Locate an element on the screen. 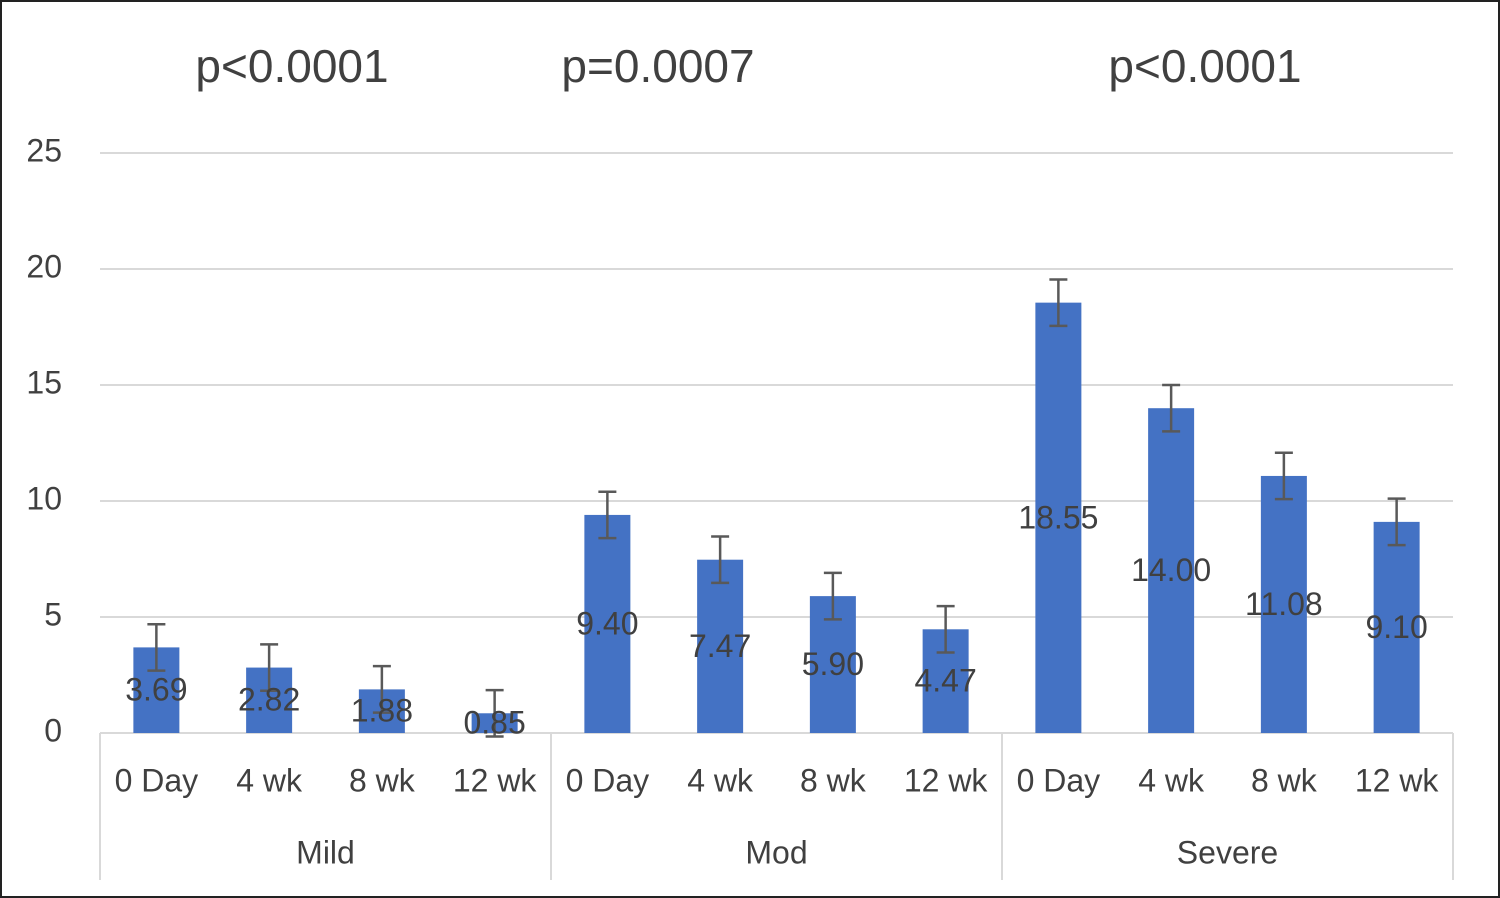 The height and width of the screenshot is (898, 1500). data-label: 18.55 is located at coordinates (1058, 517).